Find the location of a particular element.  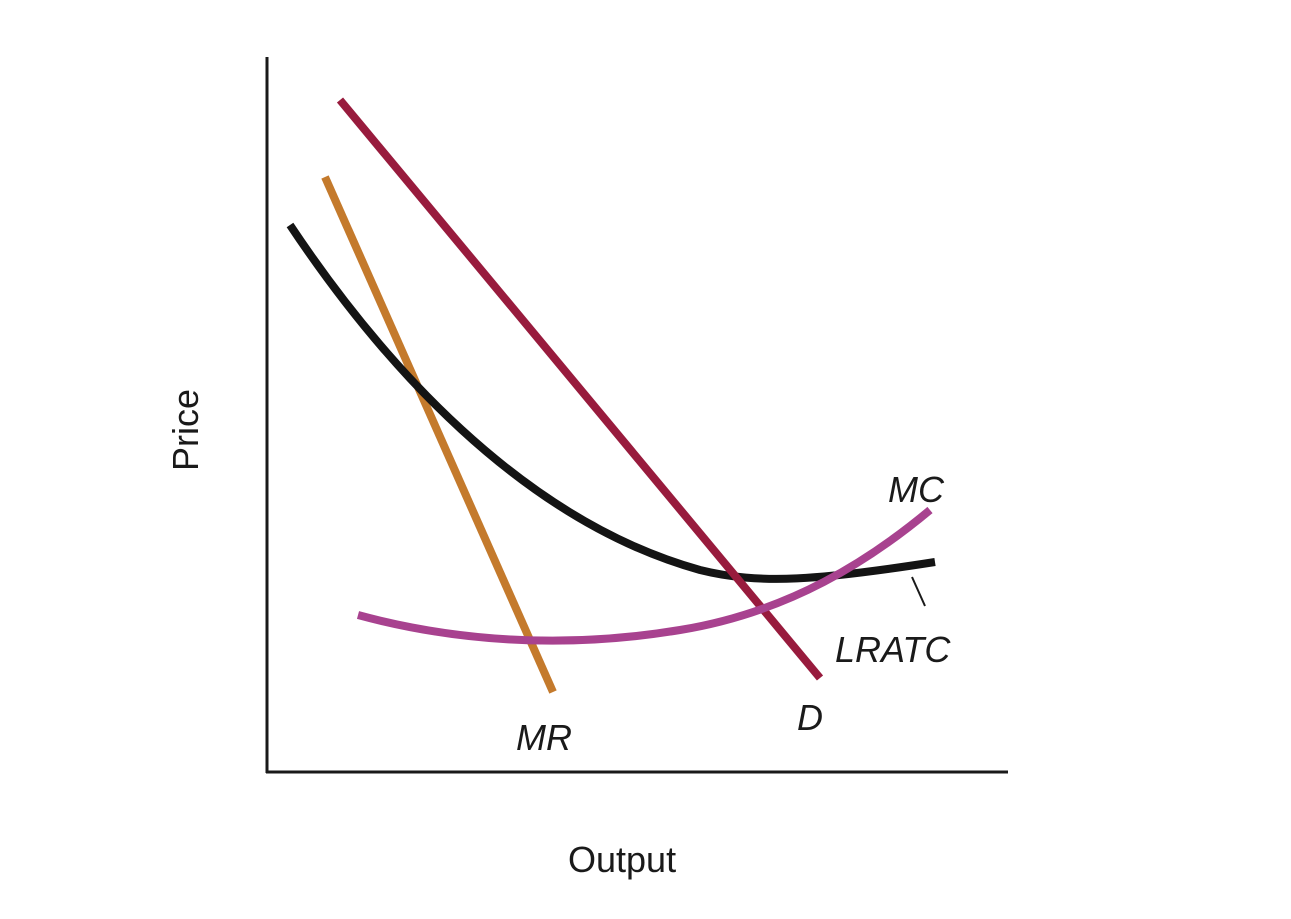

x-axis-label: Output is located at coordinates (622, 859).